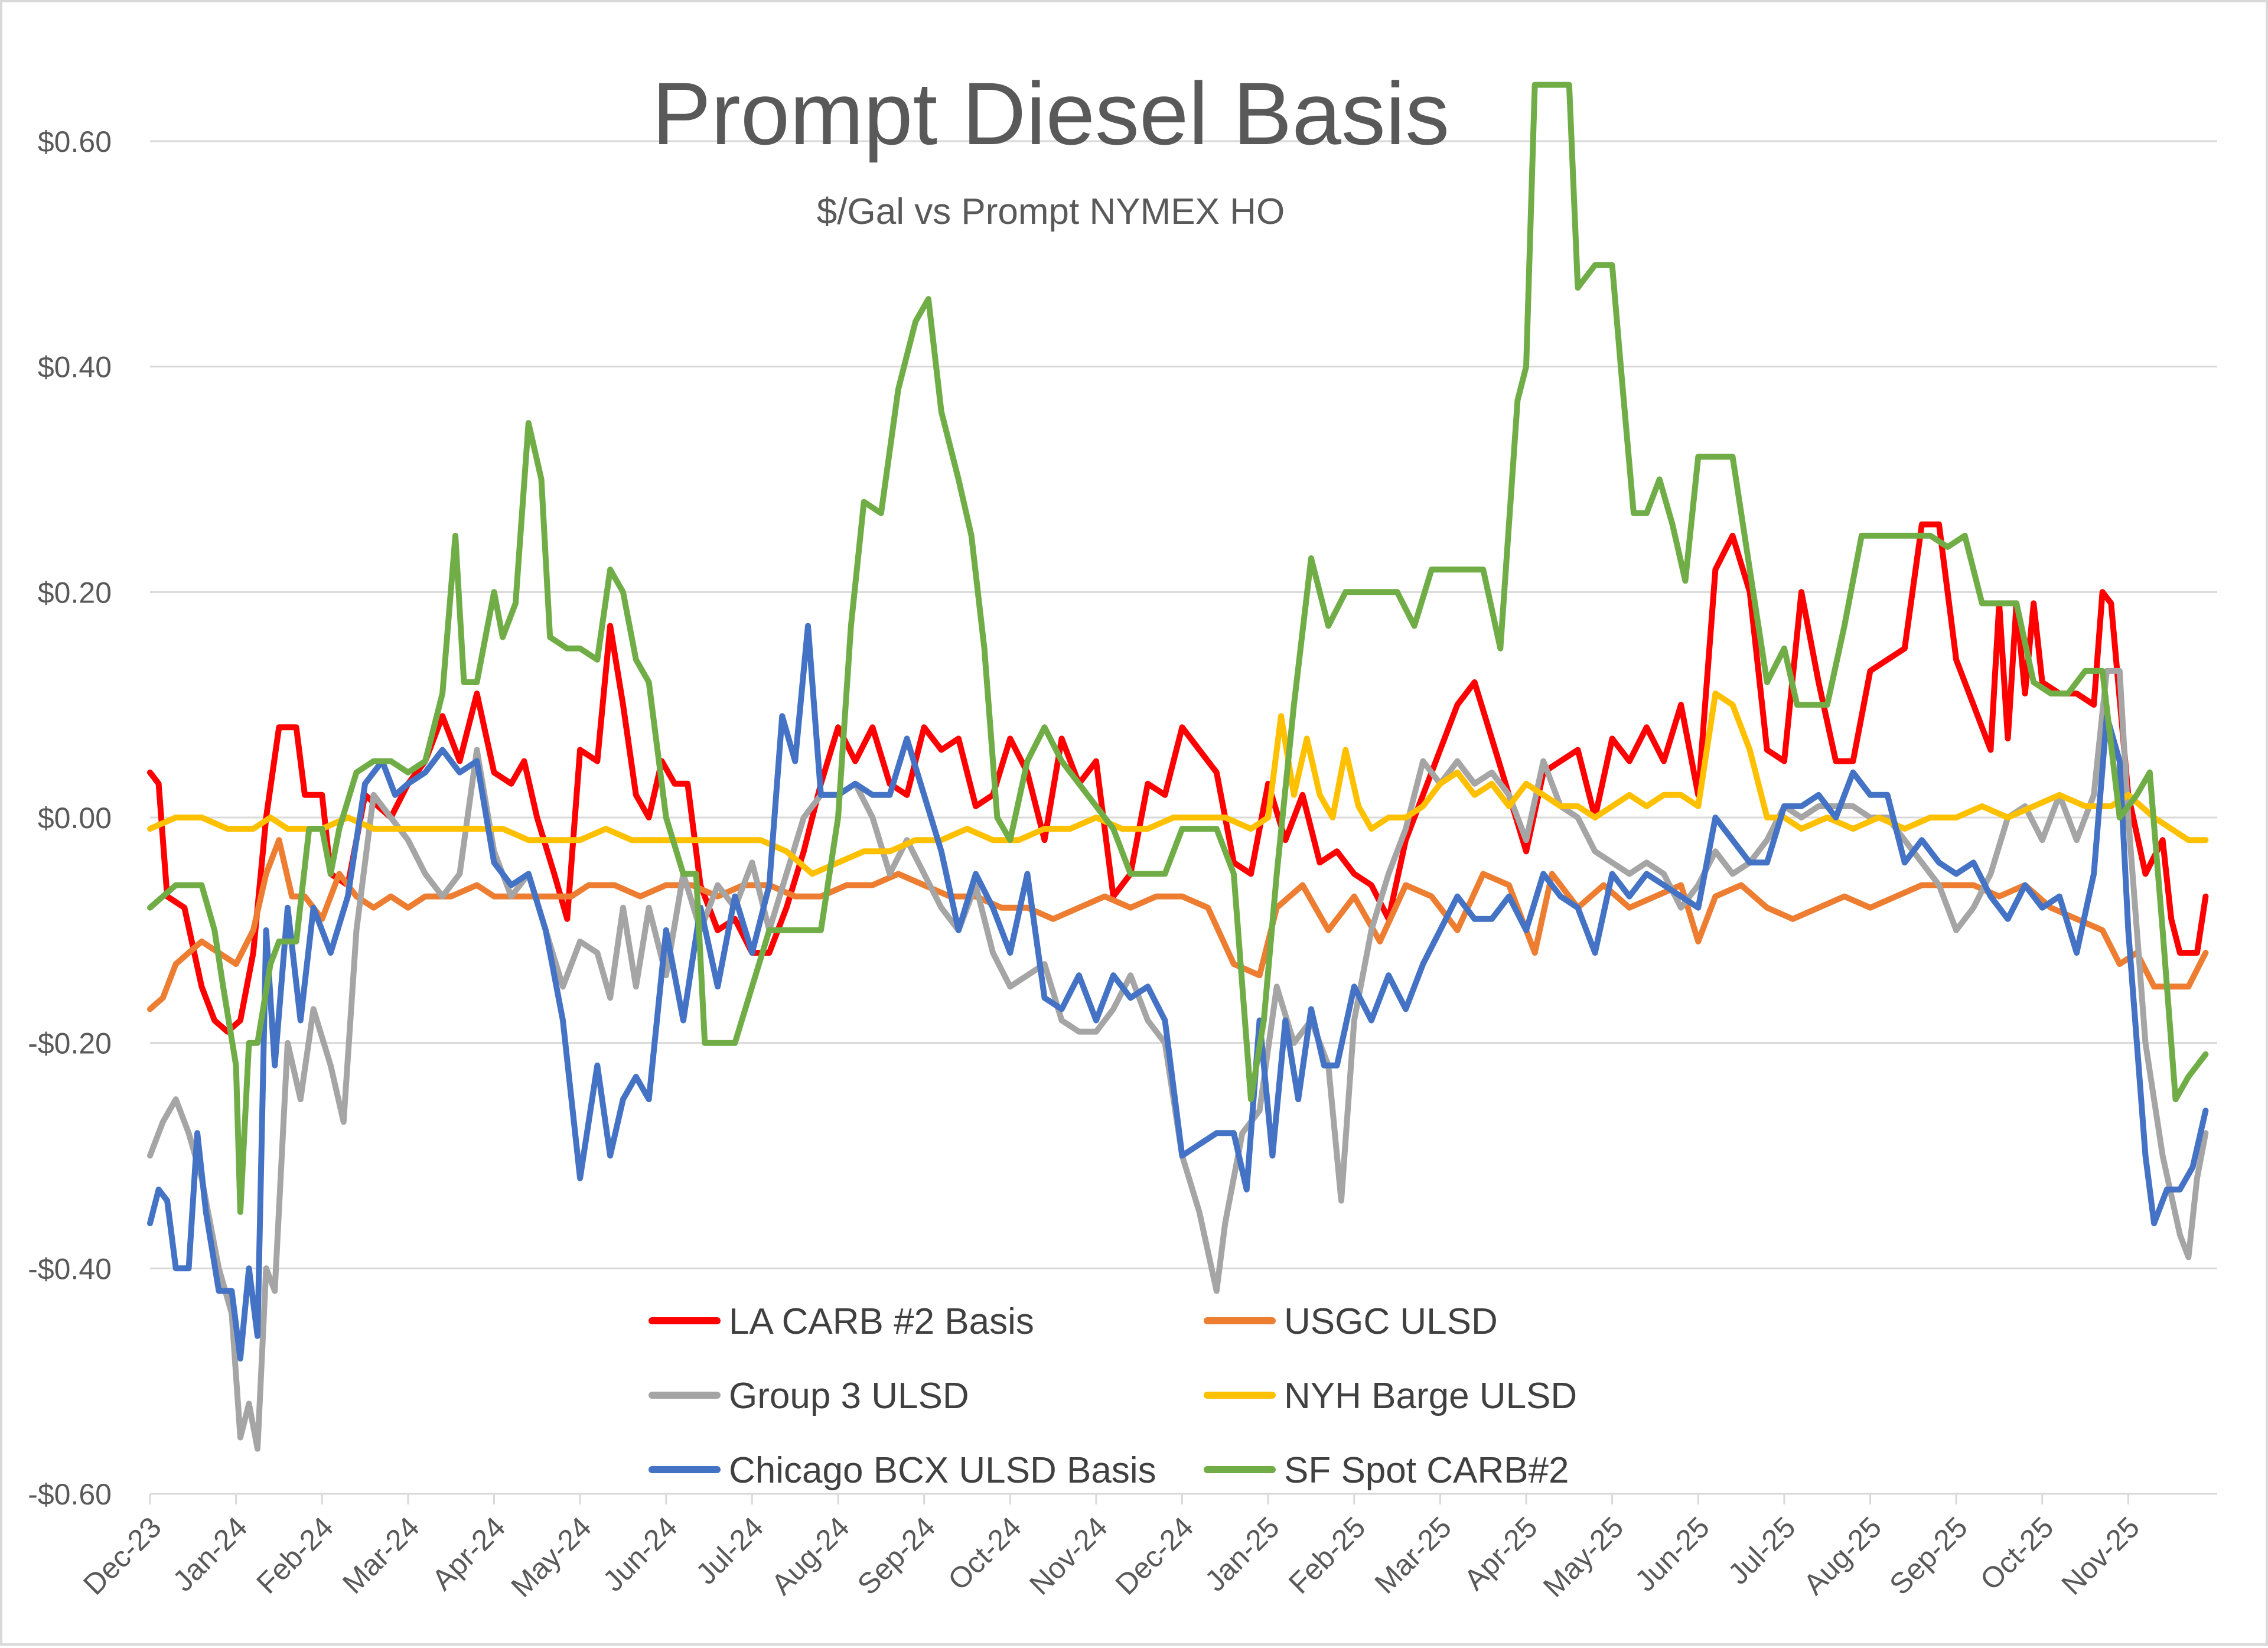 This screenshot has width=2268, height=1648. I want to click on chart-subtitle: $/Gal vs Prompt NYMEX HO, so click(1051, 211).